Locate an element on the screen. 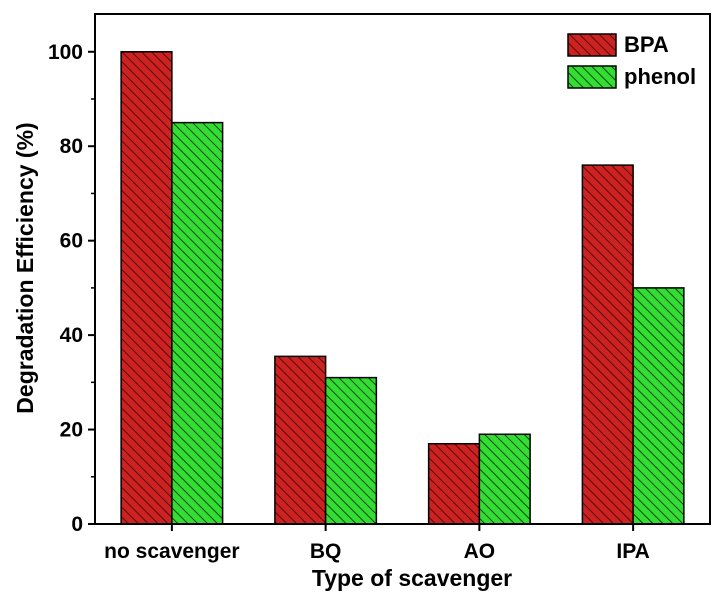 The image size is (716, 606). legend-swatch-phenol is located at coordinates (592, 77).